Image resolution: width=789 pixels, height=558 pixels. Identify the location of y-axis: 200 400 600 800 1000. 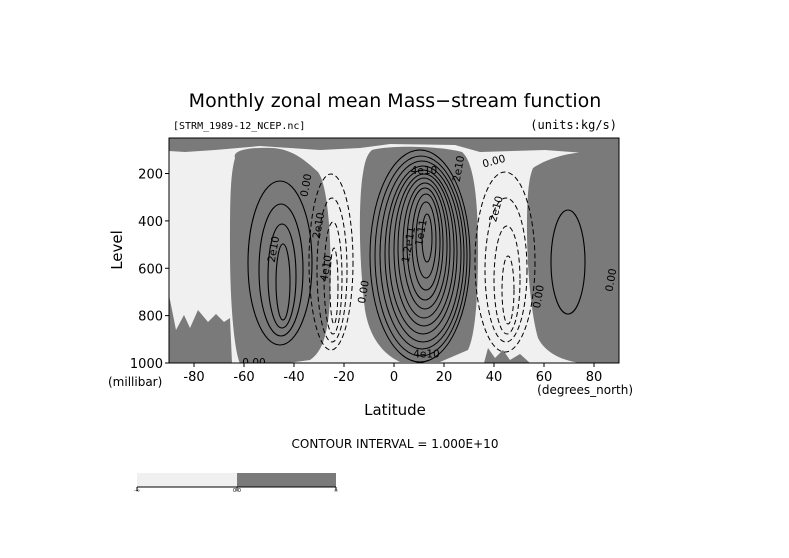
(149, 270).